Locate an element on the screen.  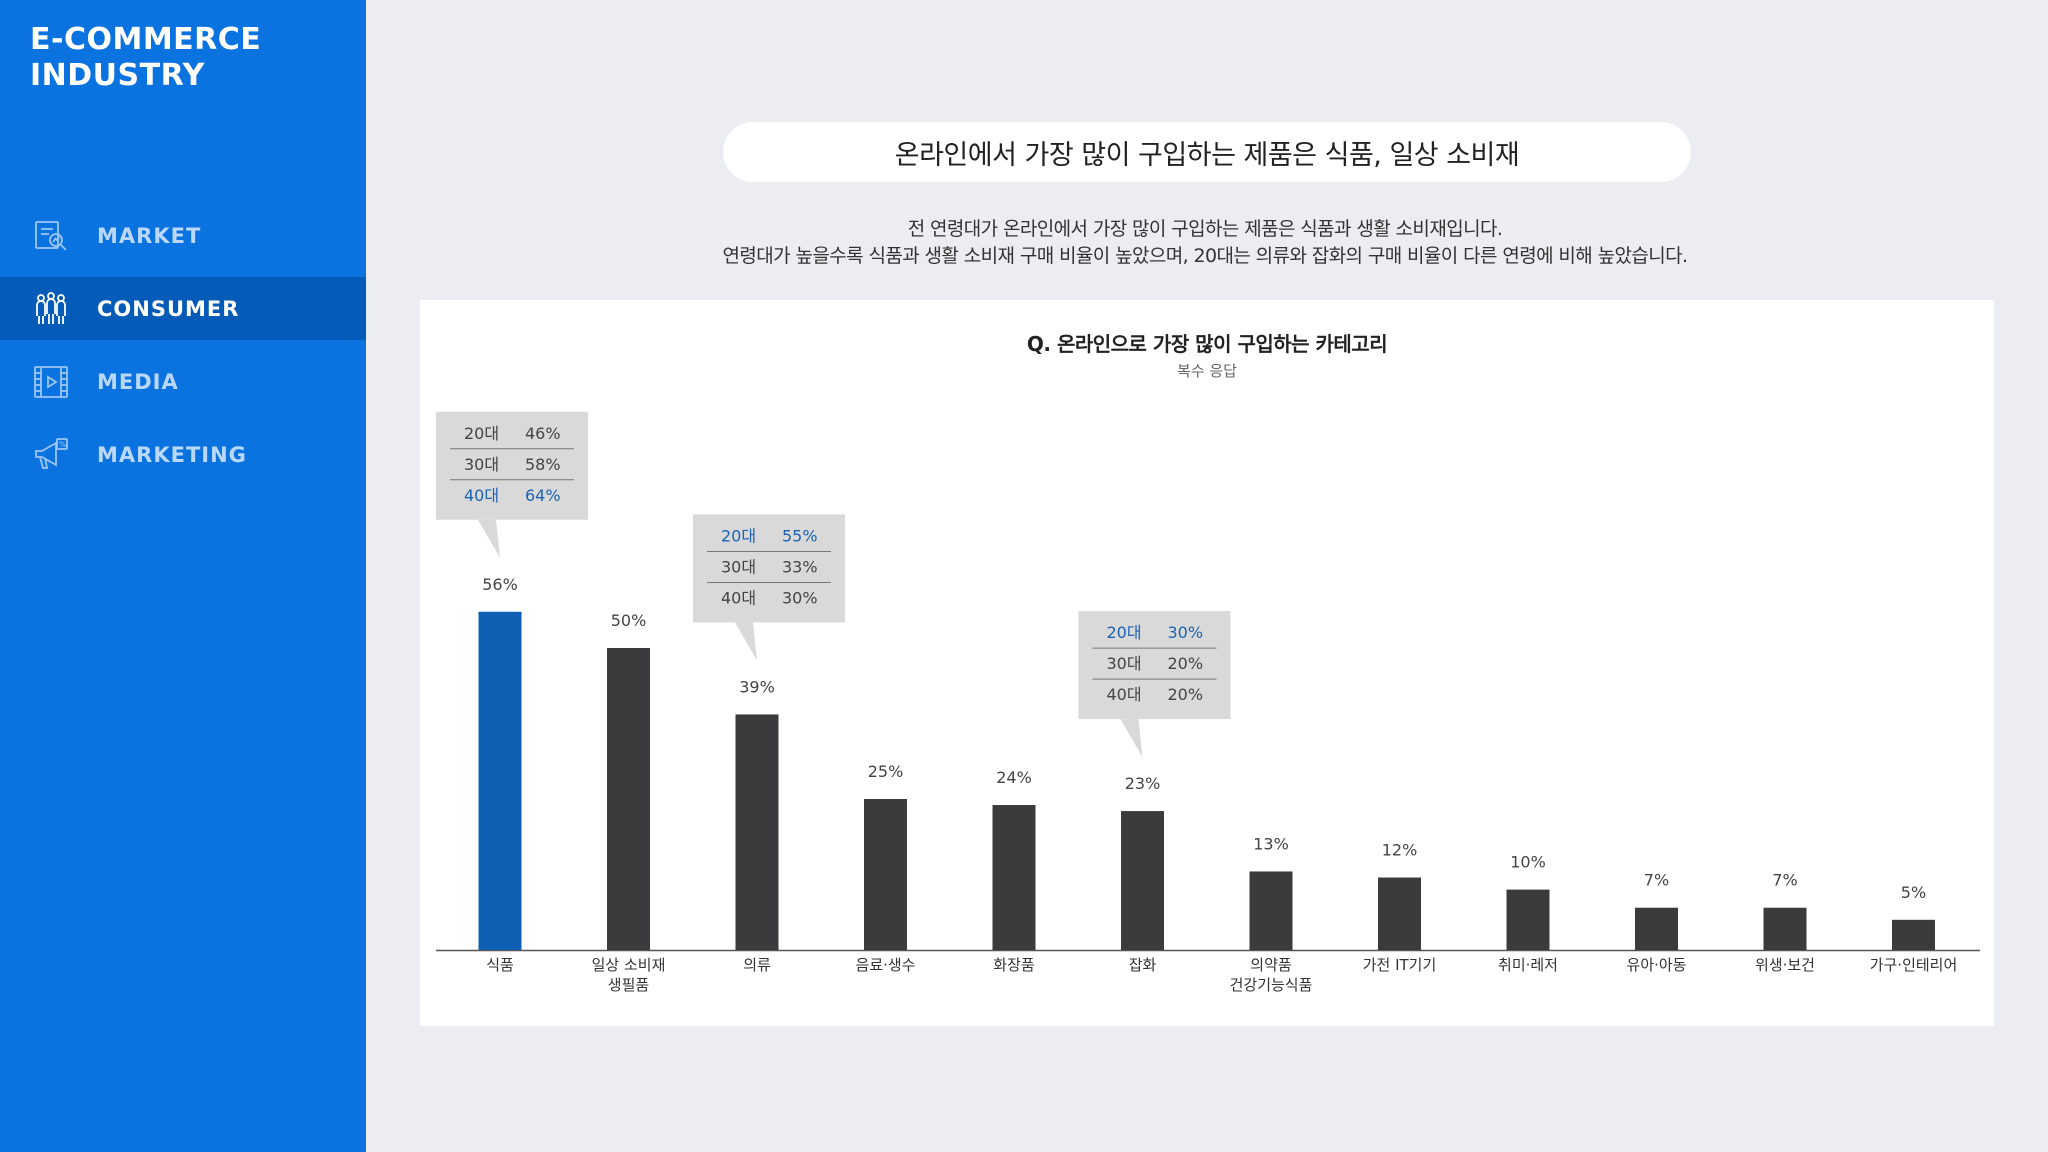
x-tick-label-line: 가구·인테리어 is located at coordinates (1914, 965).